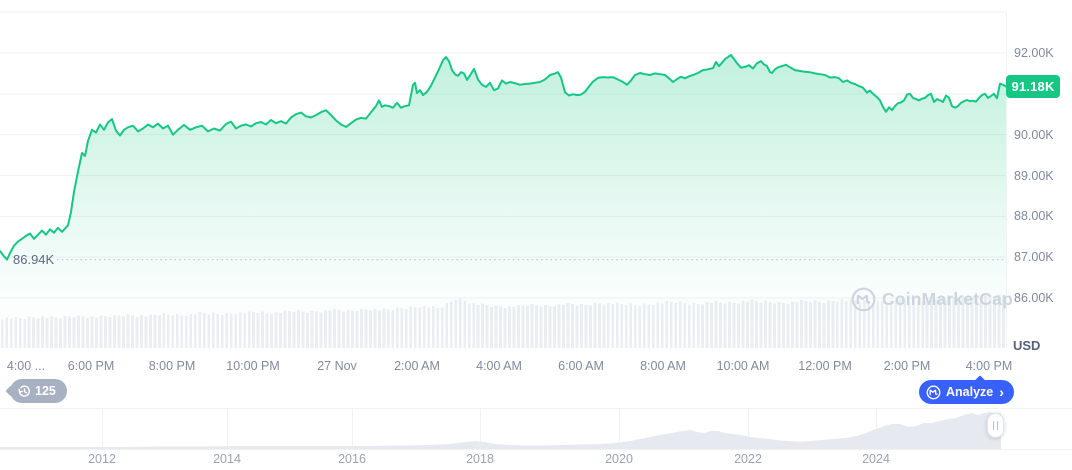  I want to click on x-axis-label: 12:00 PM, so click(825, 366).